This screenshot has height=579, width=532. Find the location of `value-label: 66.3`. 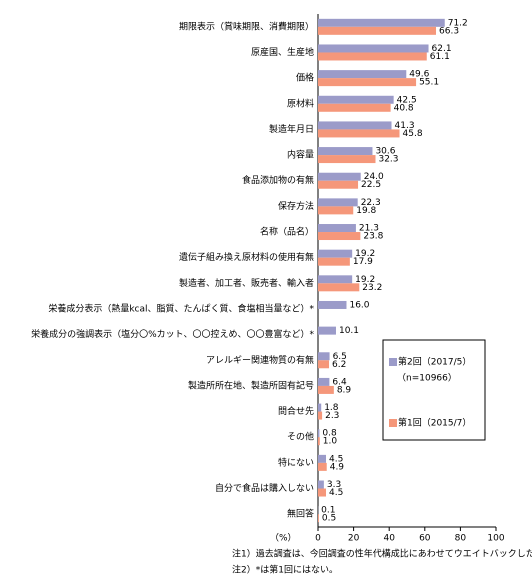

value-label: 66.3 is located at coordinates (449, 31).